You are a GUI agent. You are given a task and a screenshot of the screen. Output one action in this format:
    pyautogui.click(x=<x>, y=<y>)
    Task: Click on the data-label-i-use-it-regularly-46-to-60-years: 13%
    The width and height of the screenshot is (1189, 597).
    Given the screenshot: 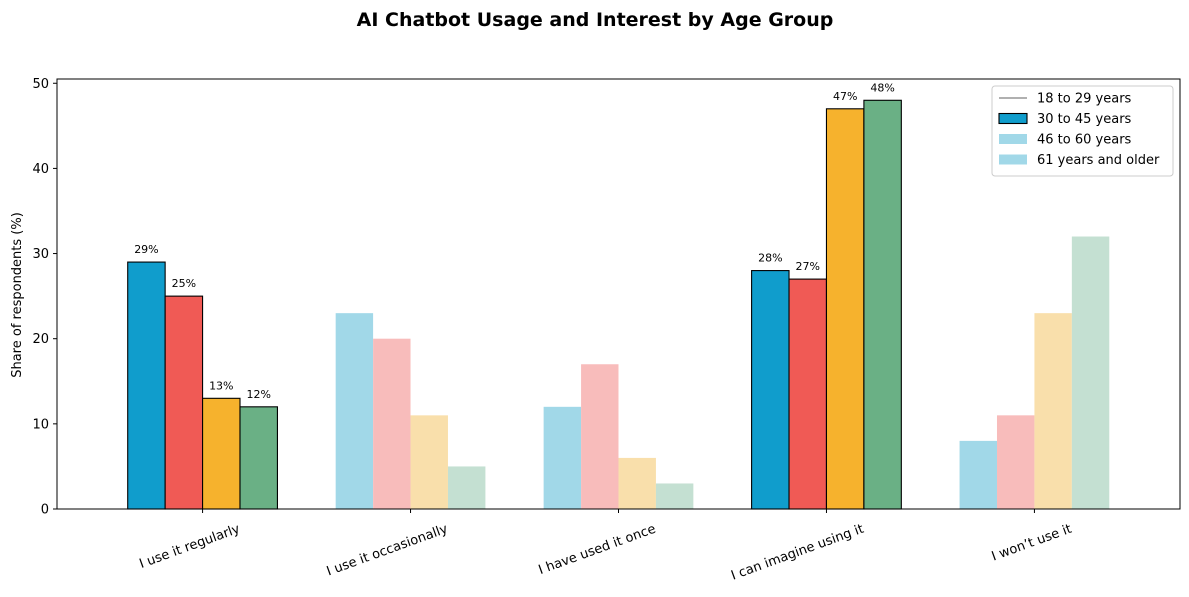 What is the action you would take?
    pyautogui.click(x=221, y=385)
    